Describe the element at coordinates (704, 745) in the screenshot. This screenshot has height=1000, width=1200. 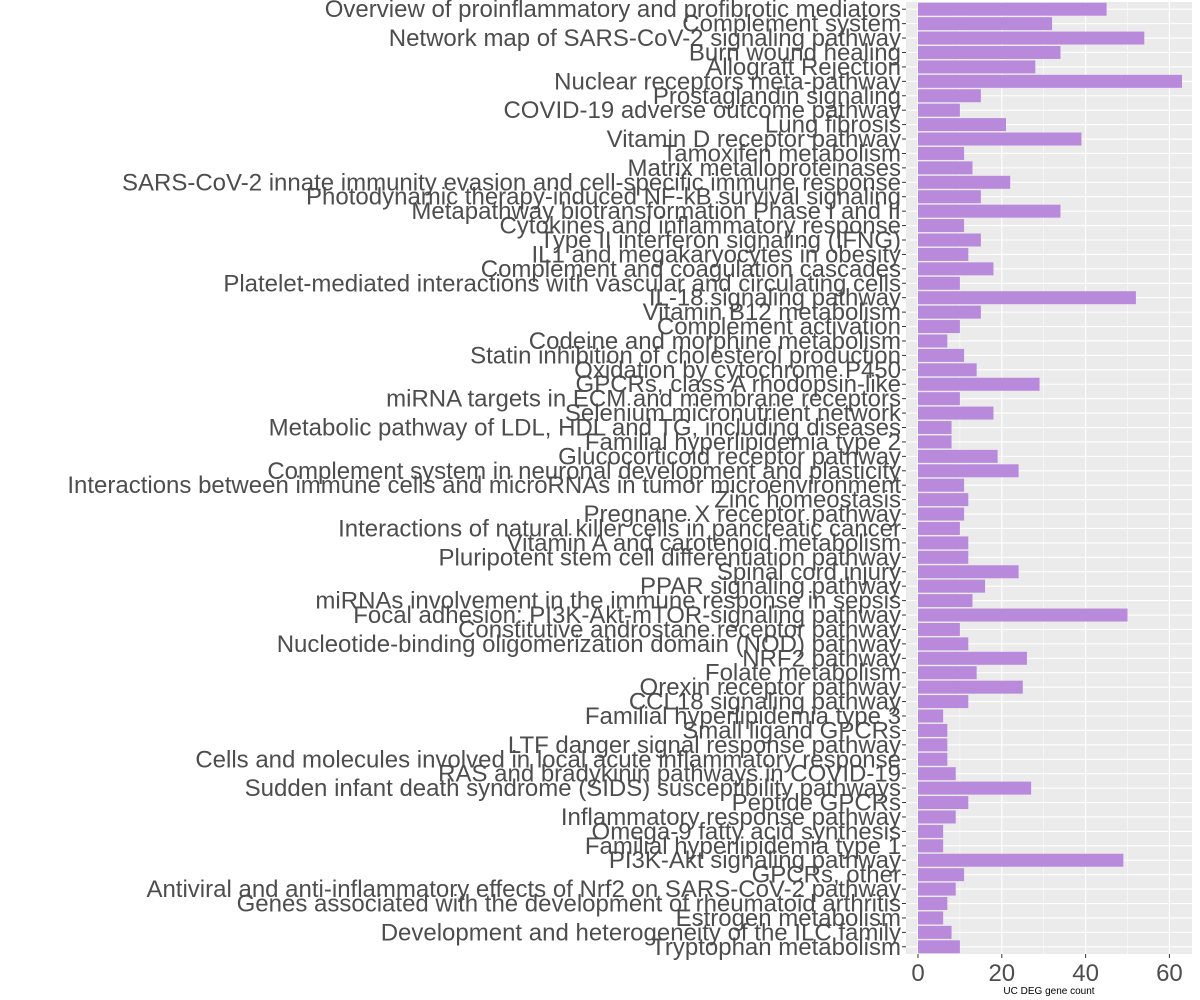
I see `category-label: LTF danger signal response pathway` at that location.